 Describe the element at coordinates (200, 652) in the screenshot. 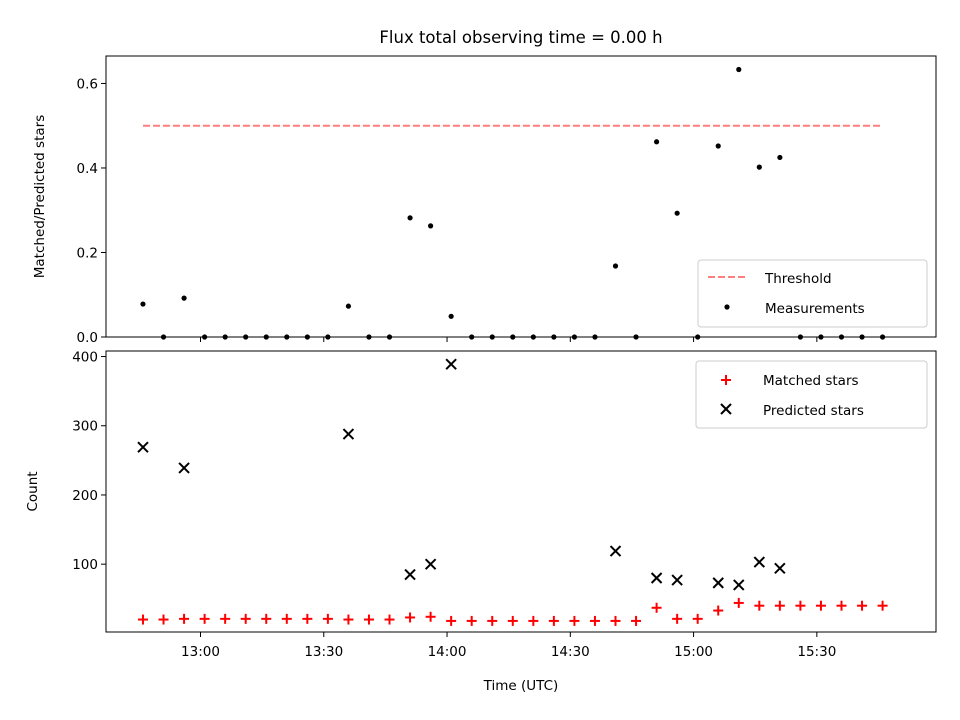

I see `x-tick-label: 13:00` at that location.